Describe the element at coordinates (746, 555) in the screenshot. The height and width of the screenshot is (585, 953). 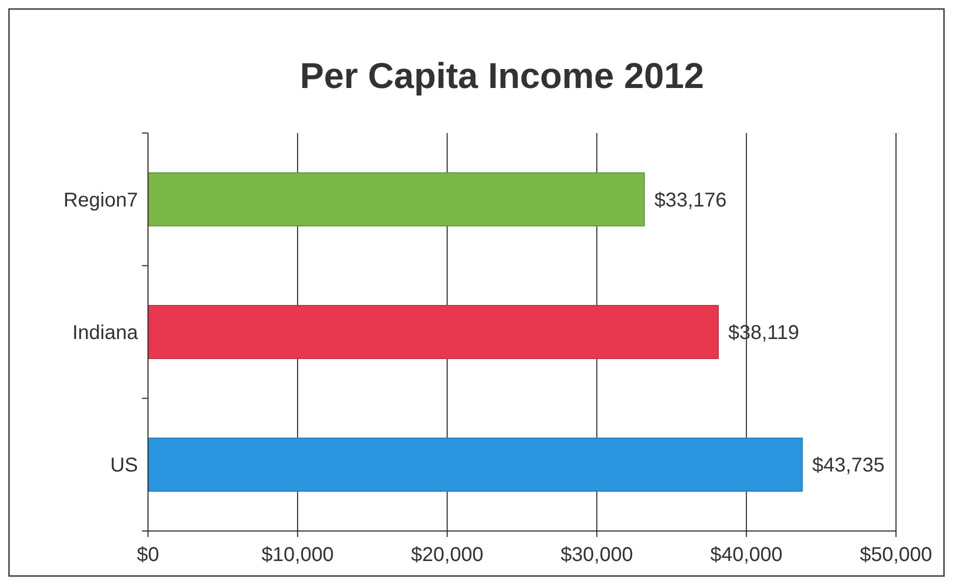
I see `x-tick-label: $40,000` at that location.